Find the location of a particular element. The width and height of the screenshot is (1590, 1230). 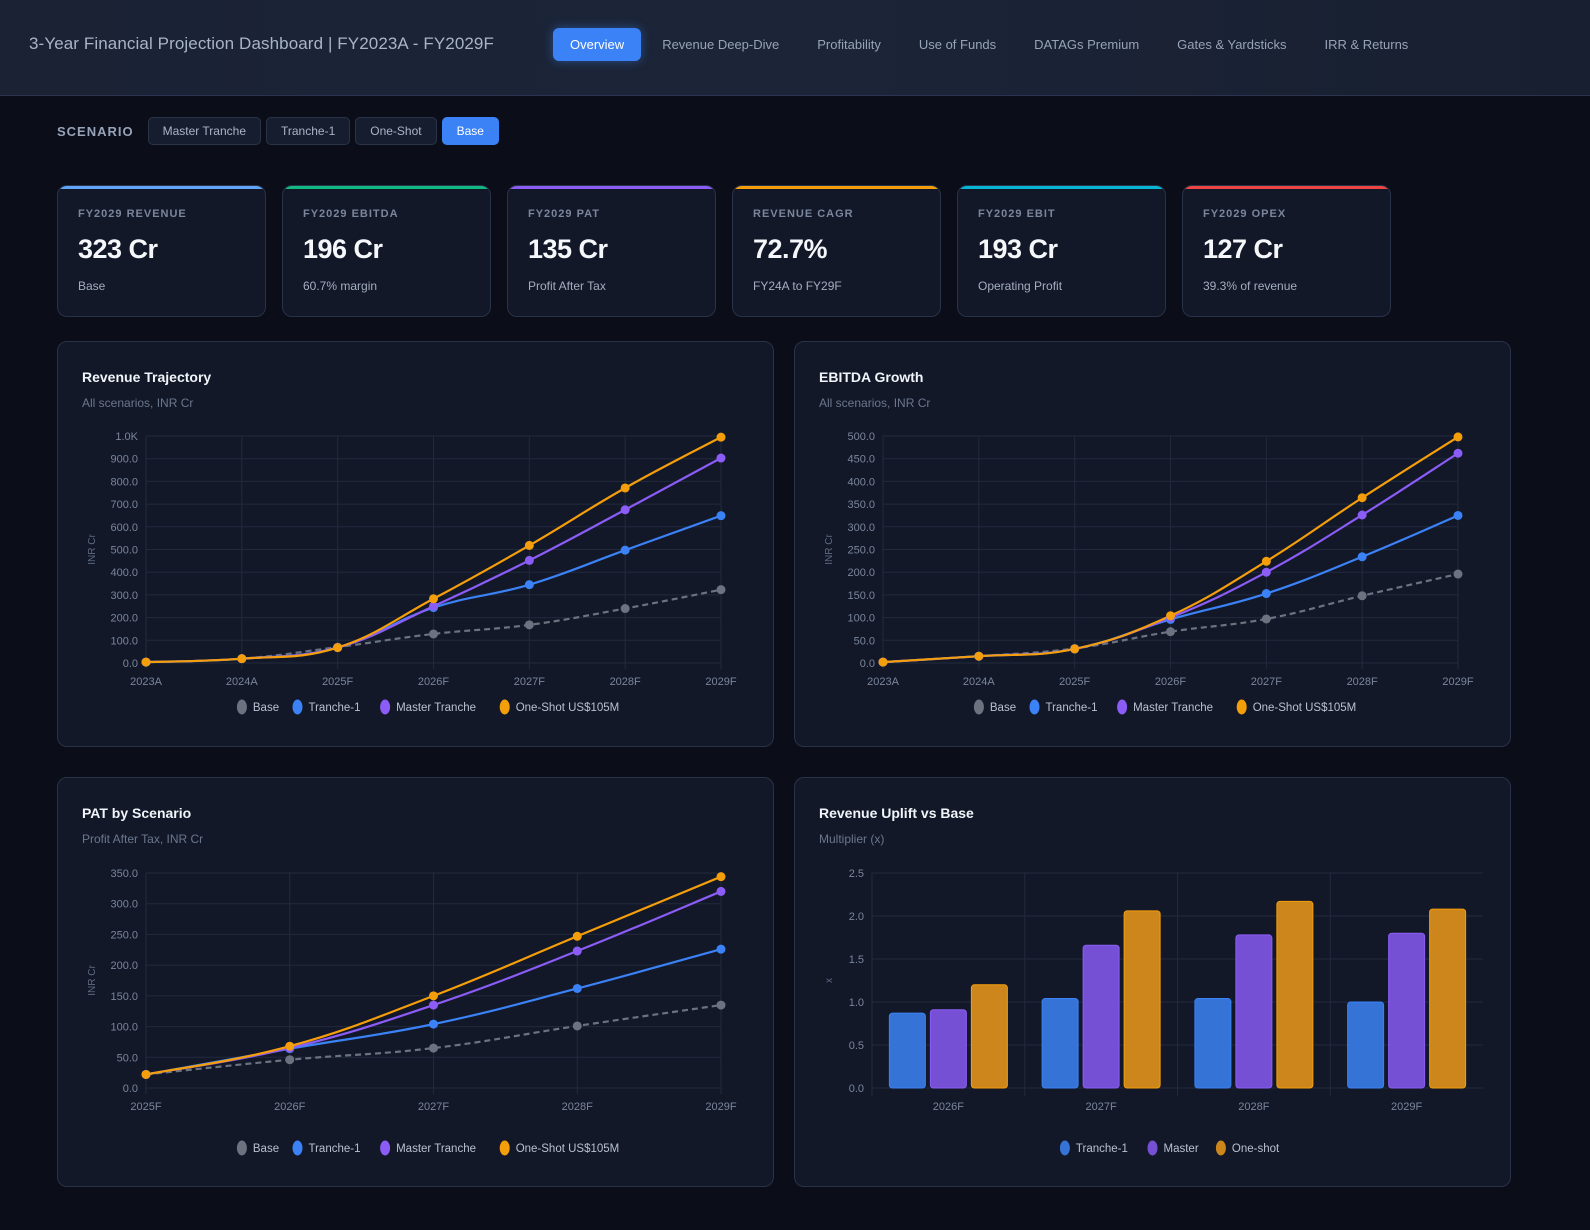

x-tick-label: 2024A is located at coordinates (979, 682).